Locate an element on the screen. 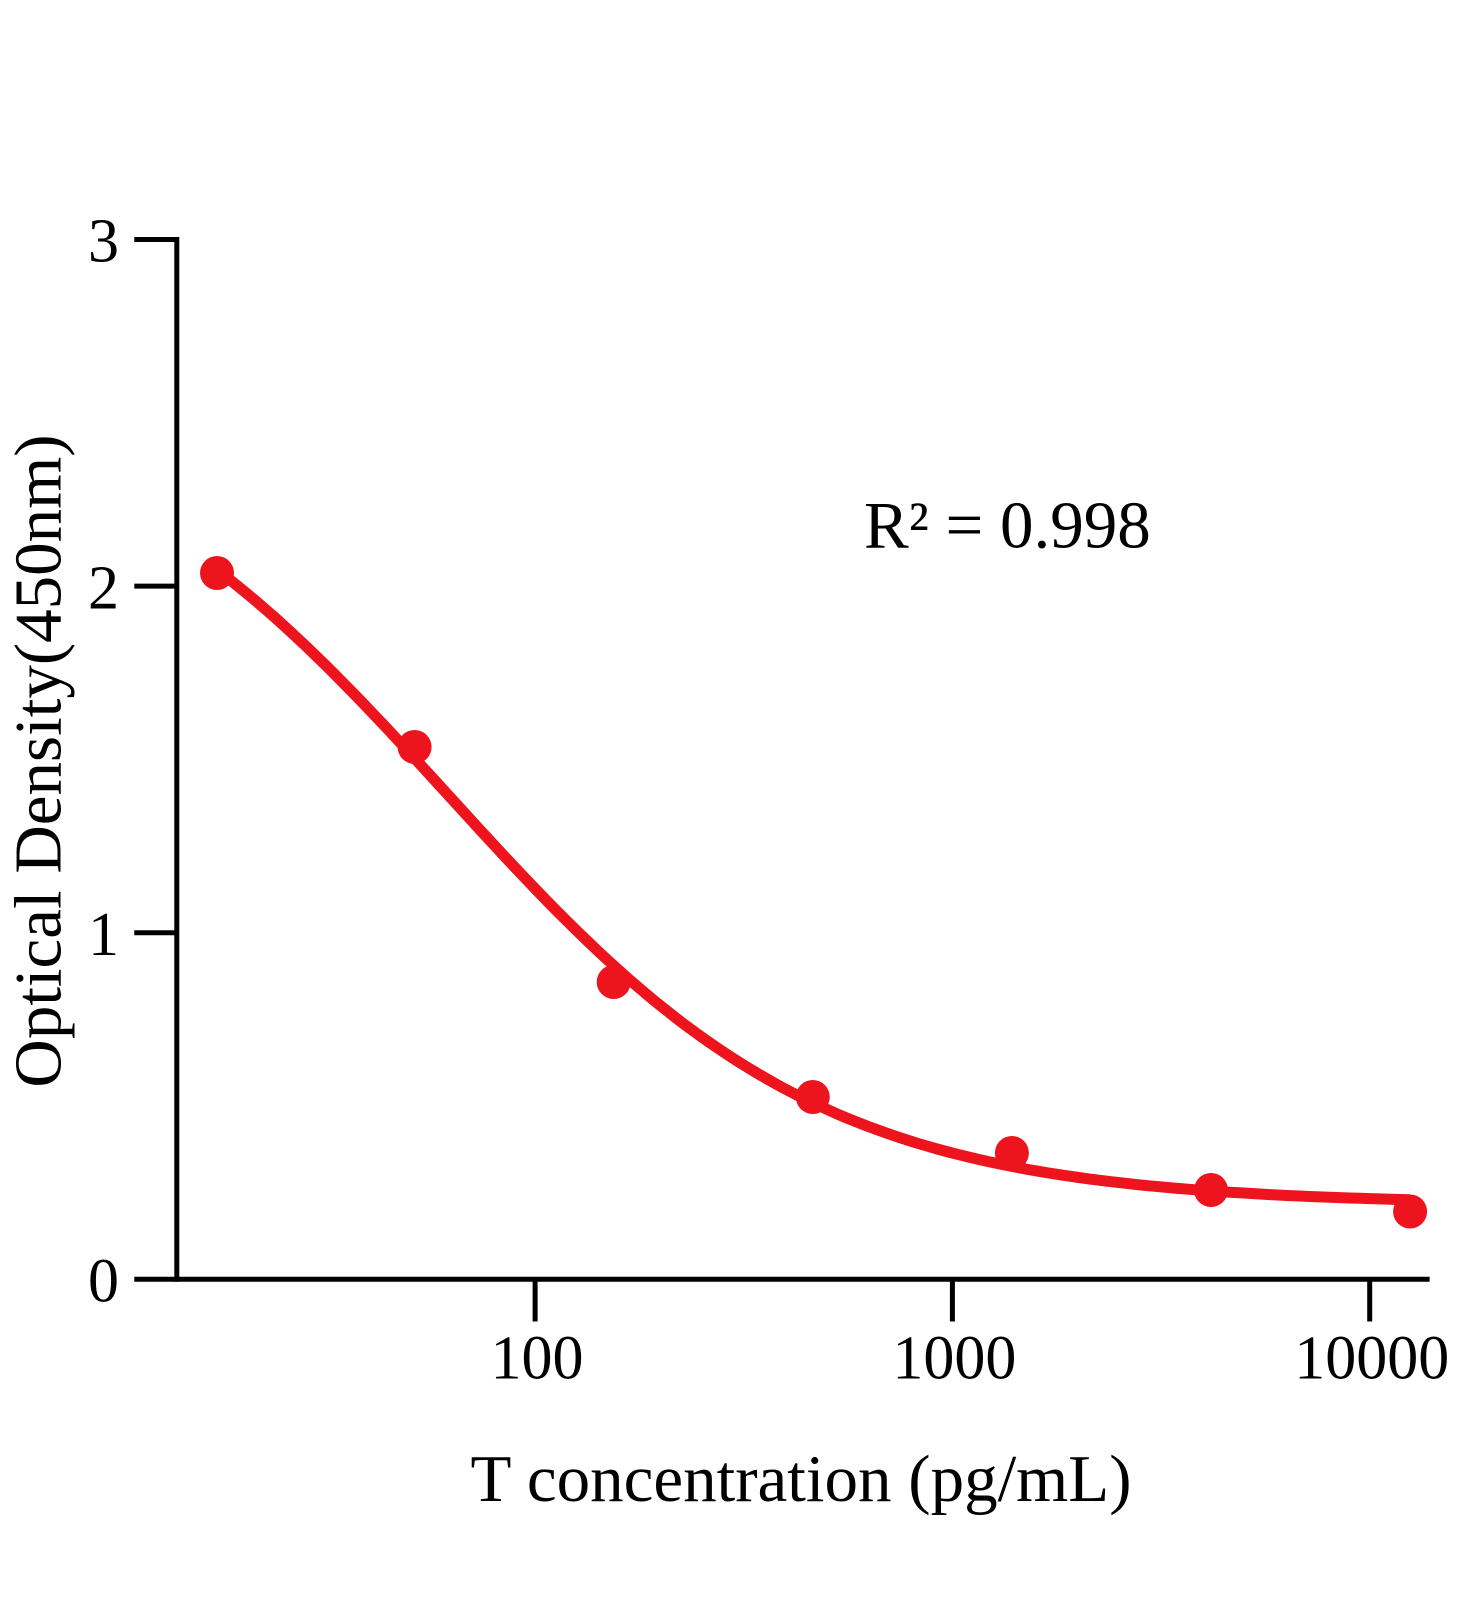 This screenshot has height=1600, width=1472. svg-text: 2 is located at coordinates (103, 589).